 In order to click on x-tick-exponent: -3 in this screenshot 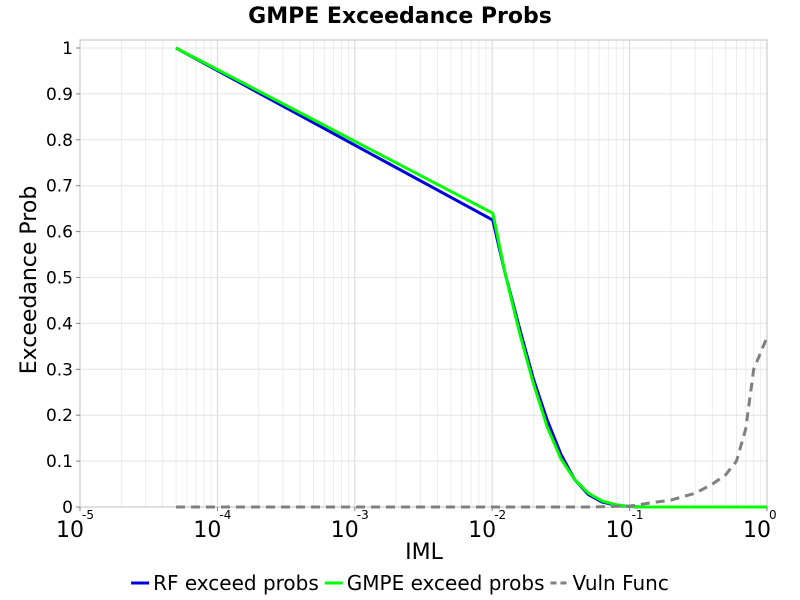, I will do `click(363, 515)`.